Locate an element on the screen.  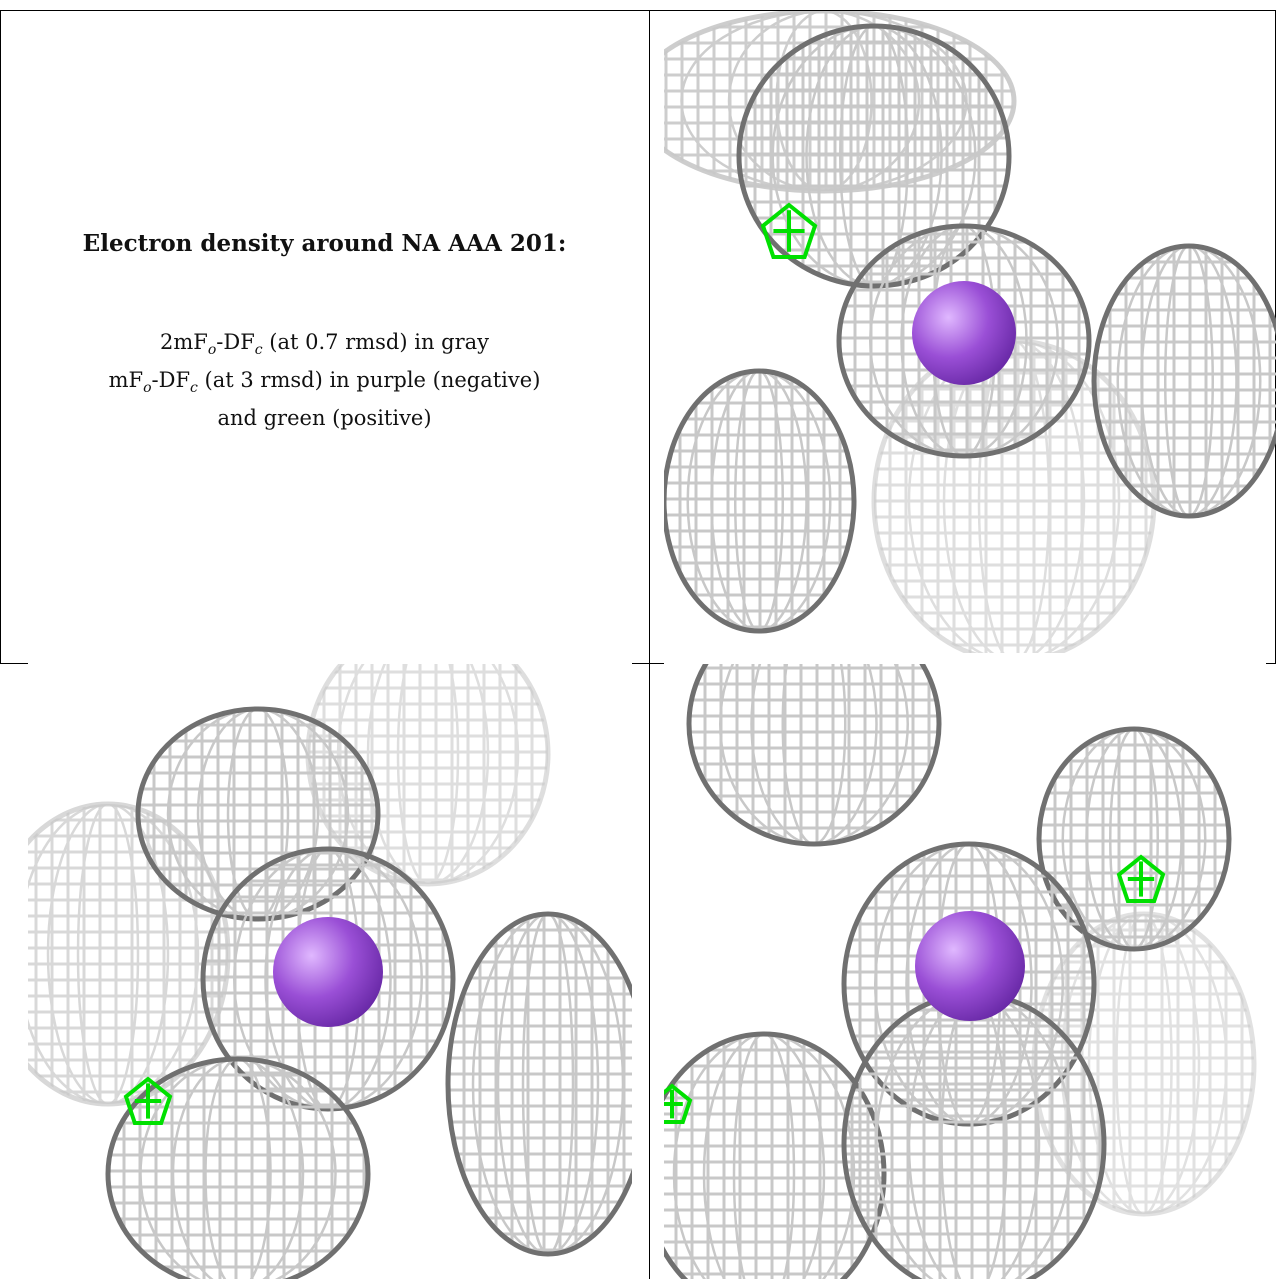
border-top is located at coordinates (638, 10).